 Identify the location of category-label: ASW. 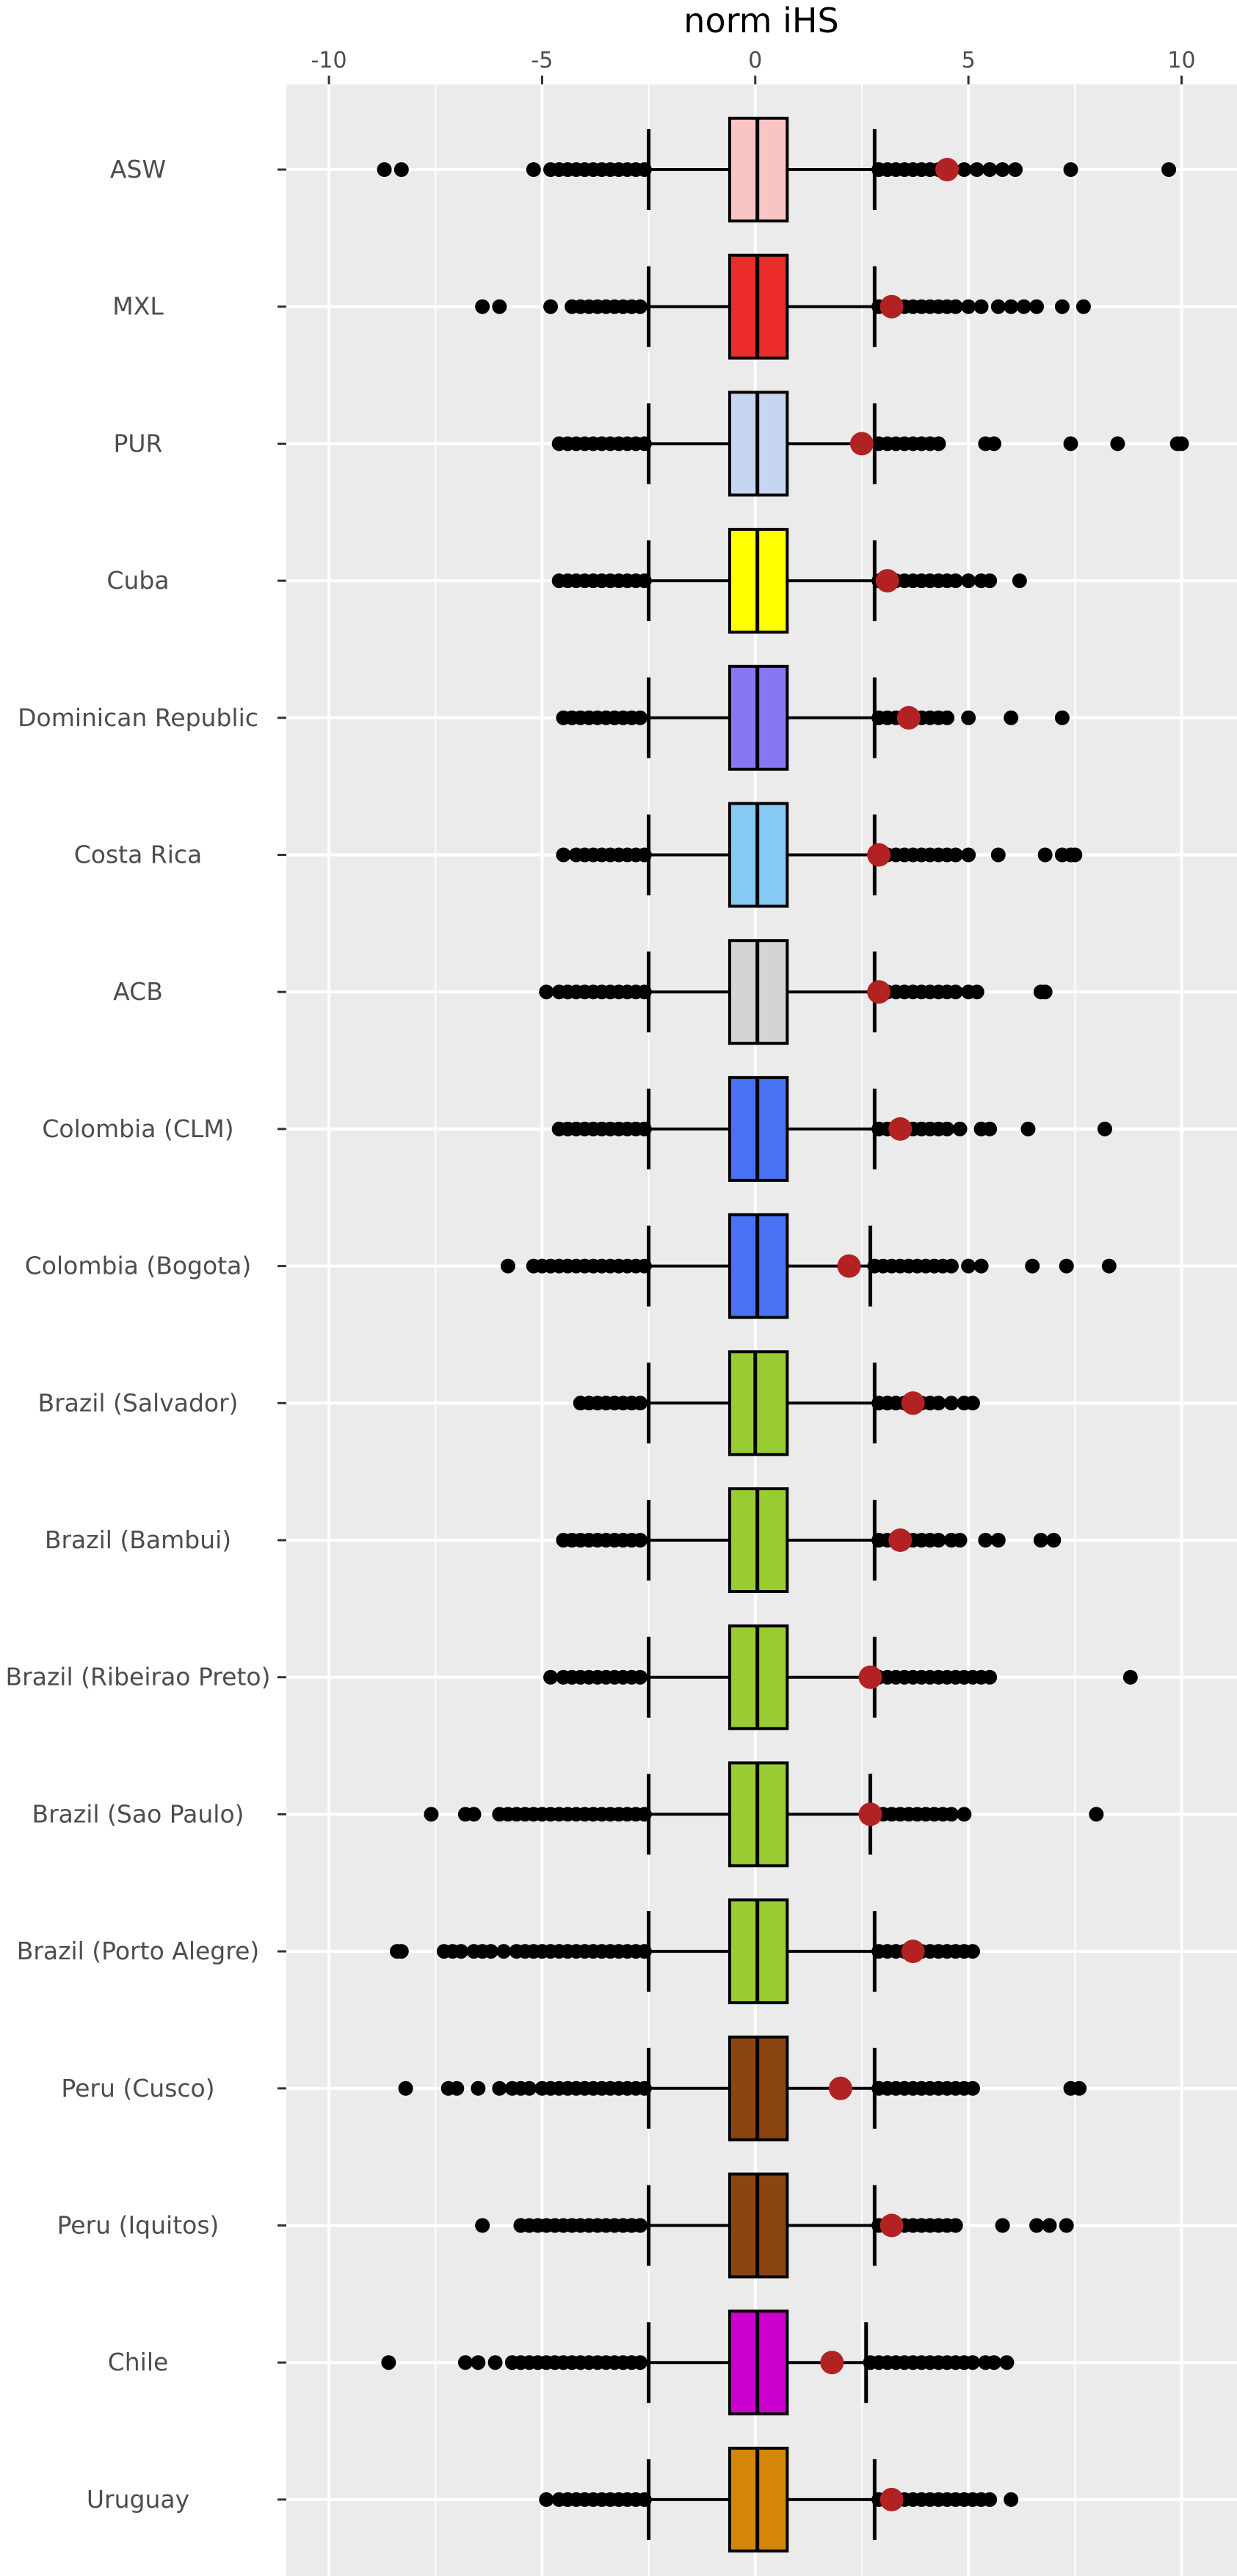
(138, 170).